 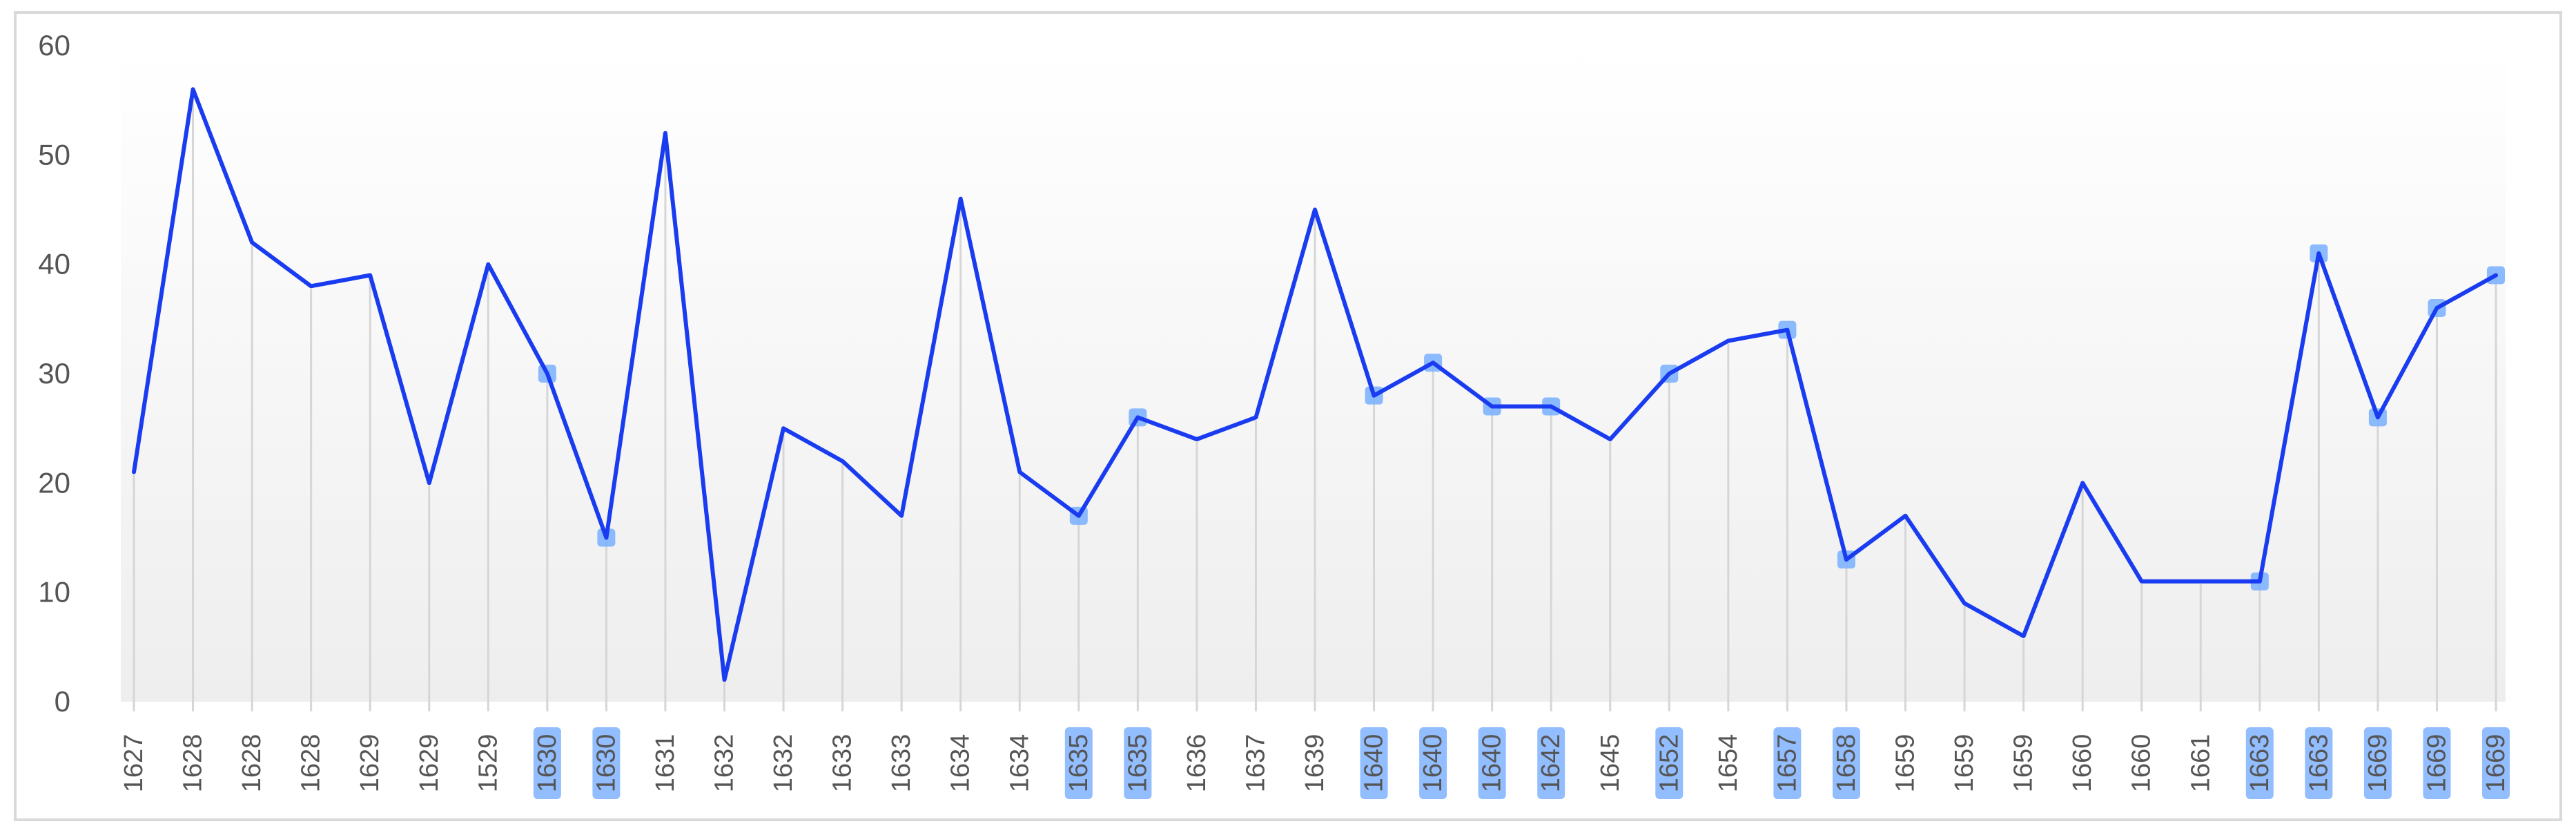 I want to click on y-tick-label: 50, so click(x=54, y=154).